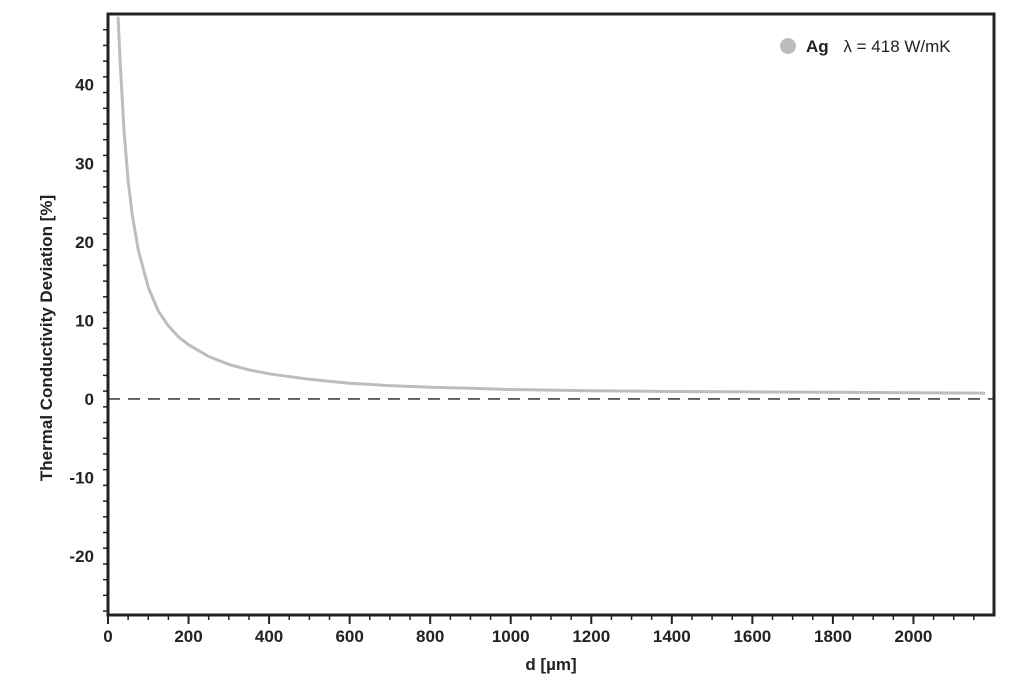  Describe the element at coordinates (84, 242) in the screenshot. I see `y-tick-label: 20` at that location.